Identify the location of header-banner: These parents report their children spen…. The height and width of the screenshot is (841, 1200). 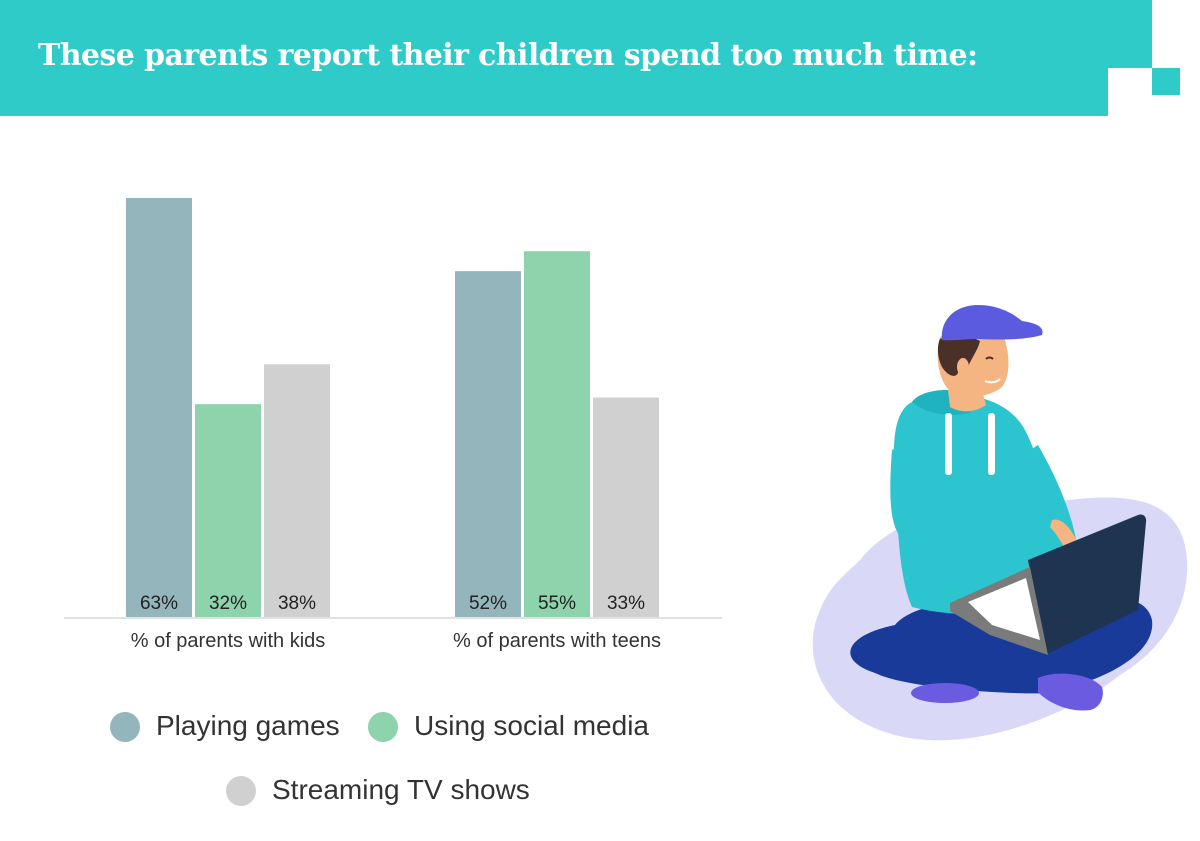
(576, 58).